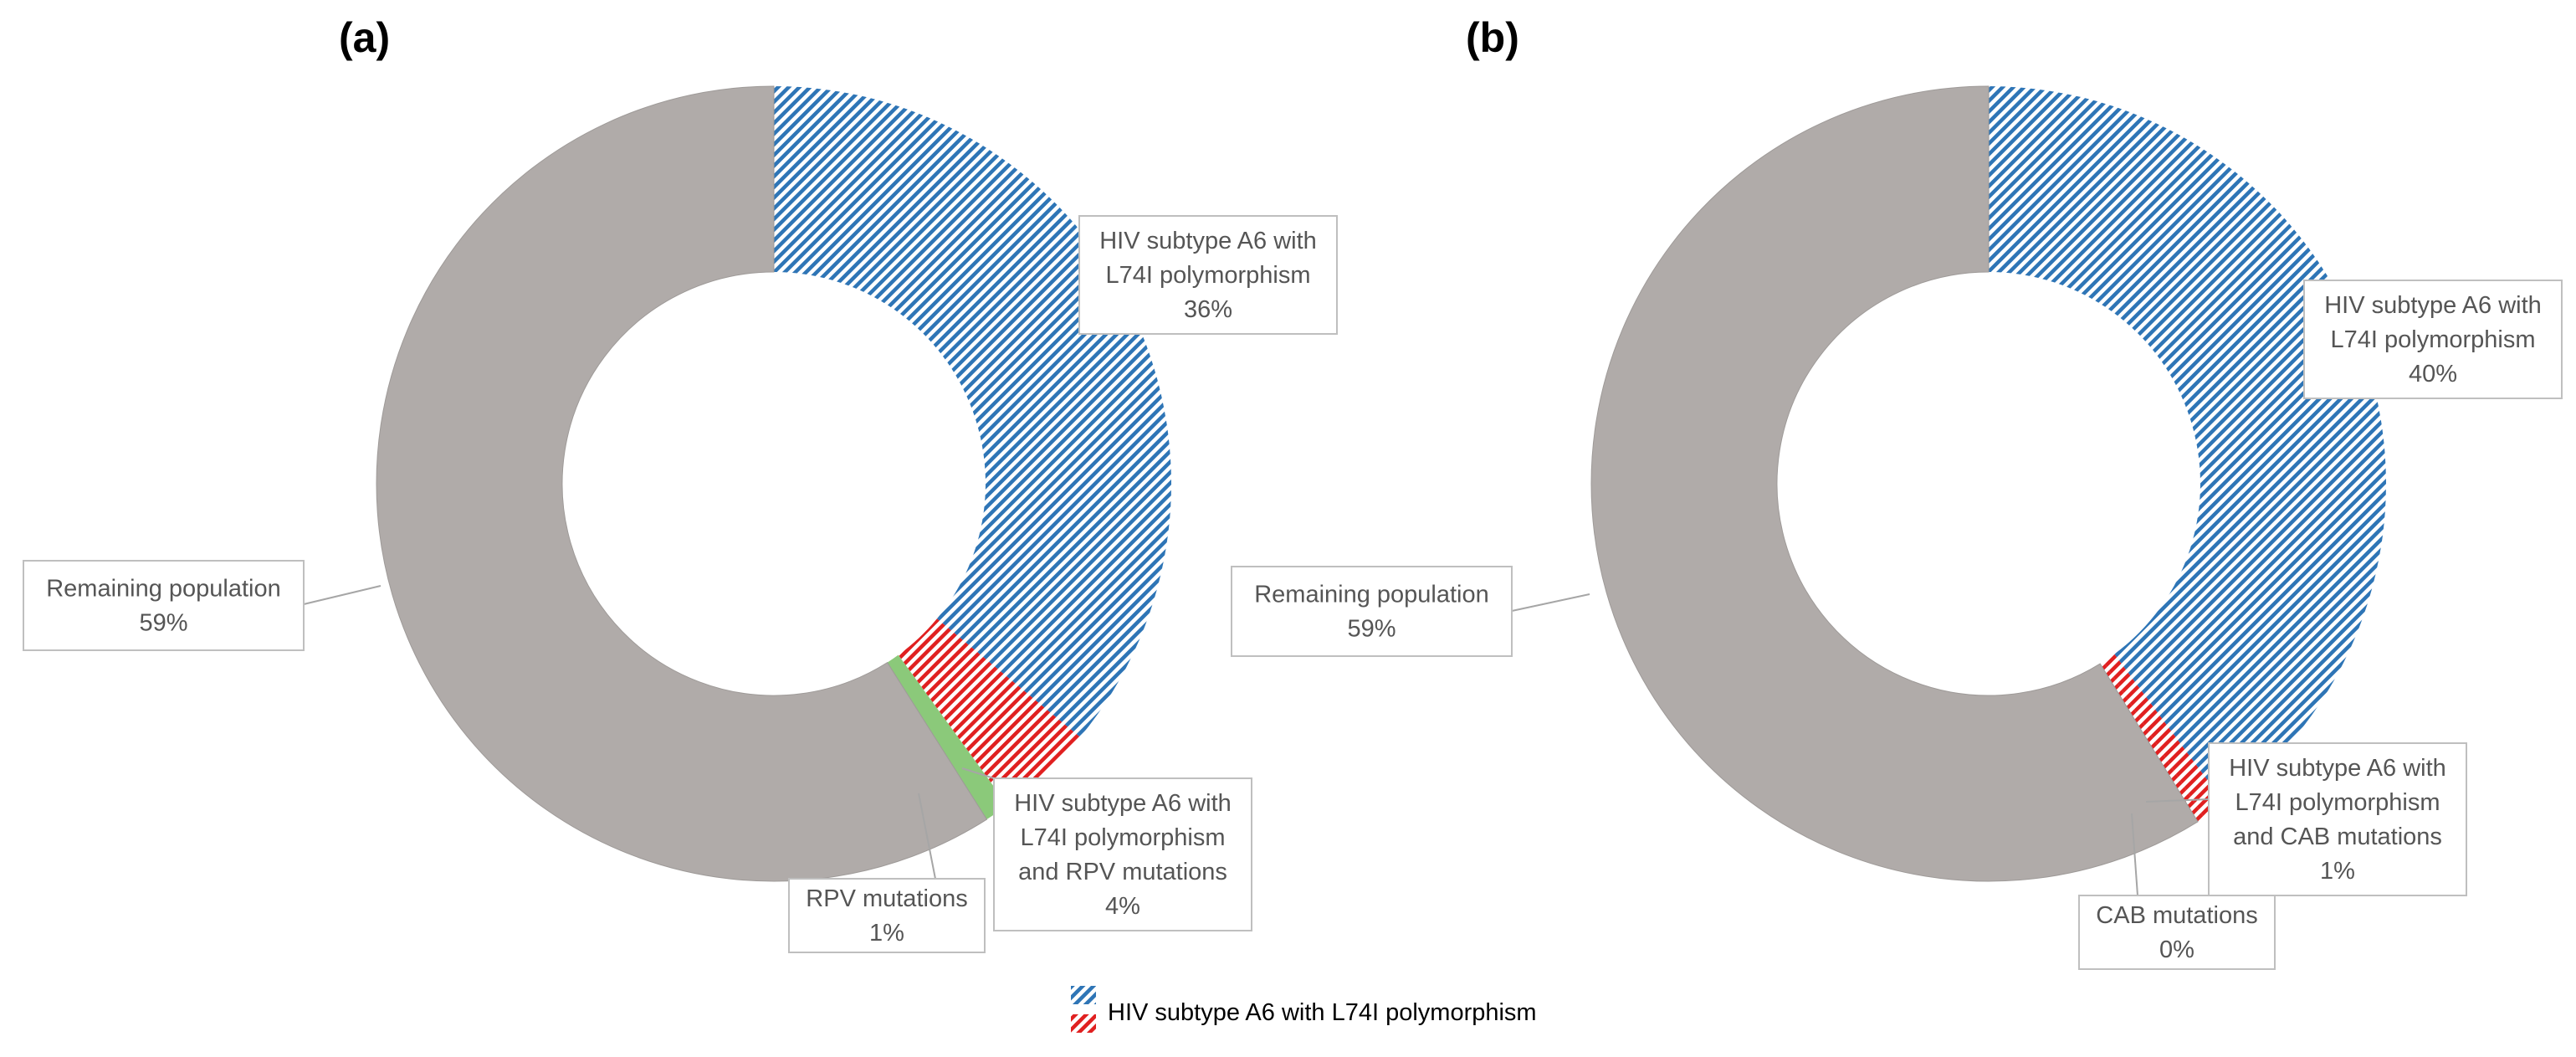 The image size is (2576, 1057). What do you see at coordinates (1123, 872) in the screenshot?
I see `label-line: and RPV mutations` at bounding box center [1123, 872].